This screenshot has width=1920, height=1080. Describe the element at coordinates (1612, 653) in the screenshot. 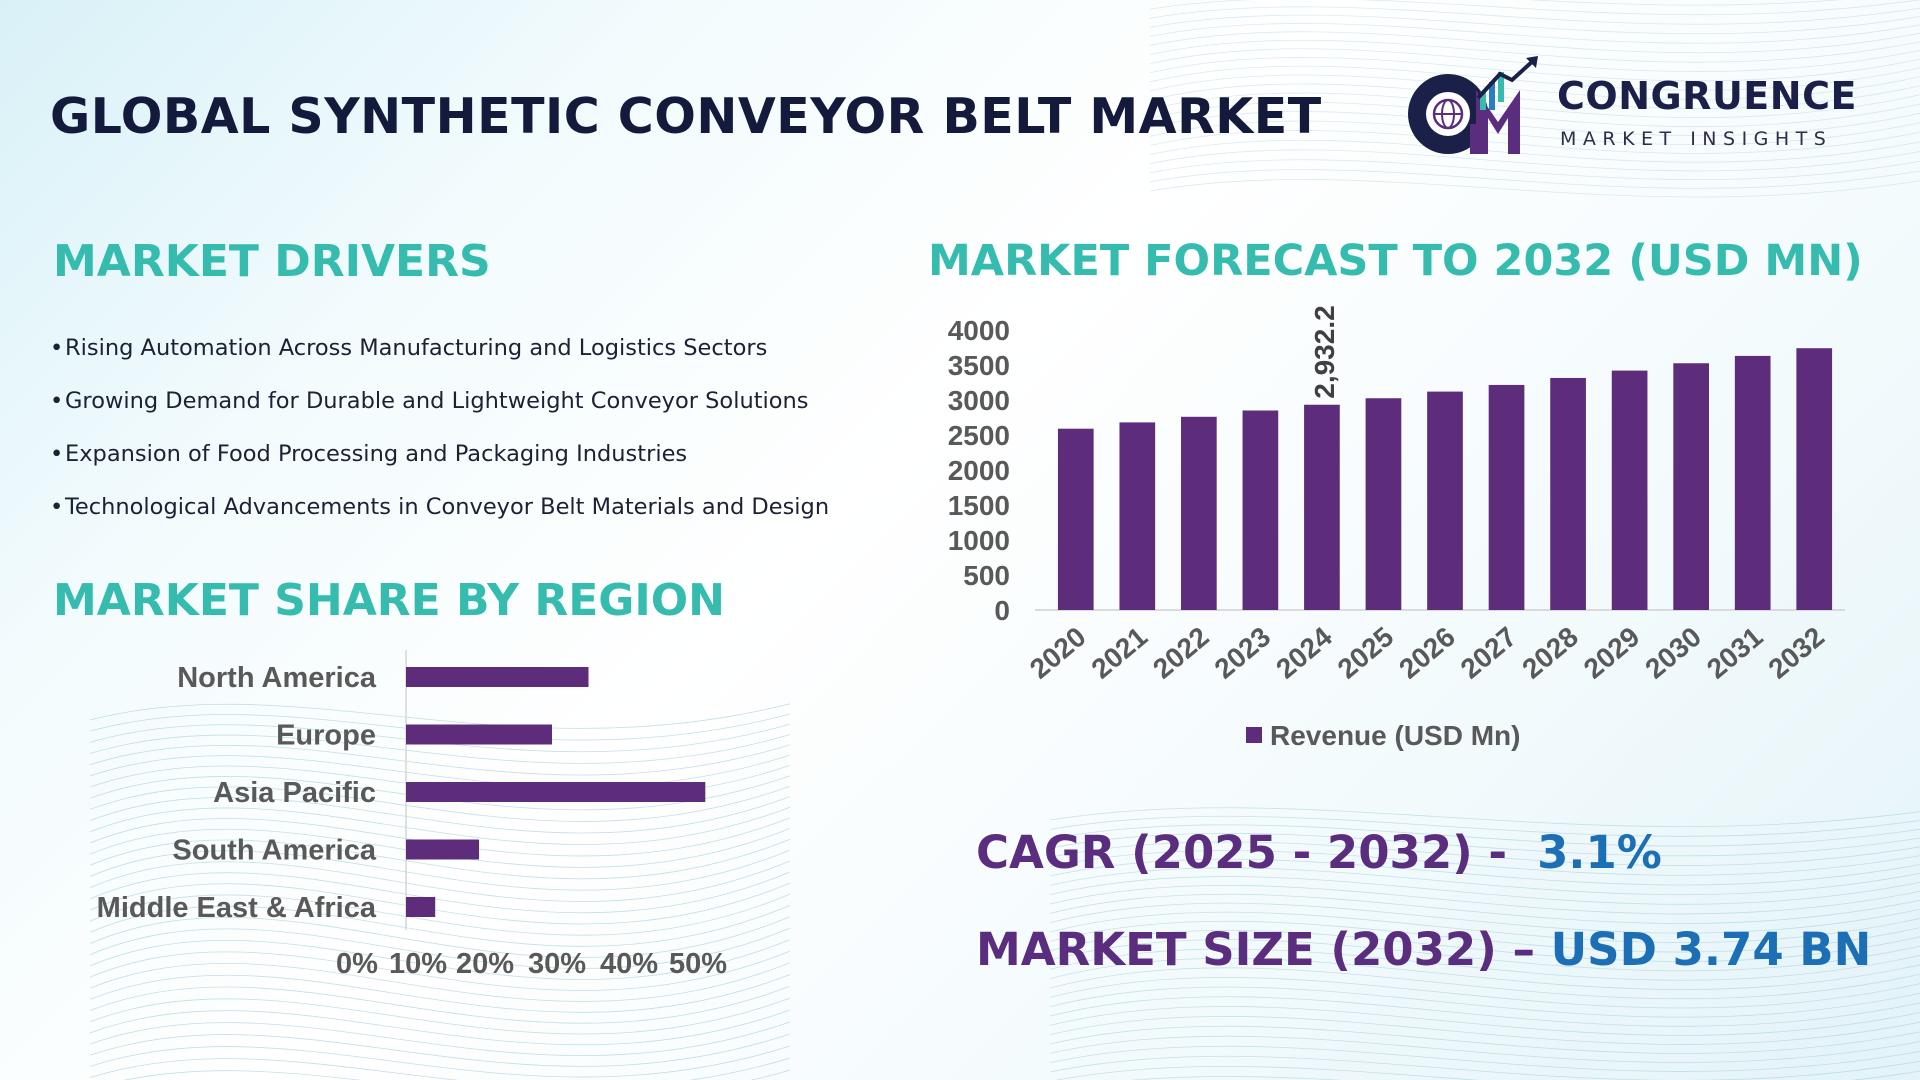

I see `x-tick-label: 2029` at that location.